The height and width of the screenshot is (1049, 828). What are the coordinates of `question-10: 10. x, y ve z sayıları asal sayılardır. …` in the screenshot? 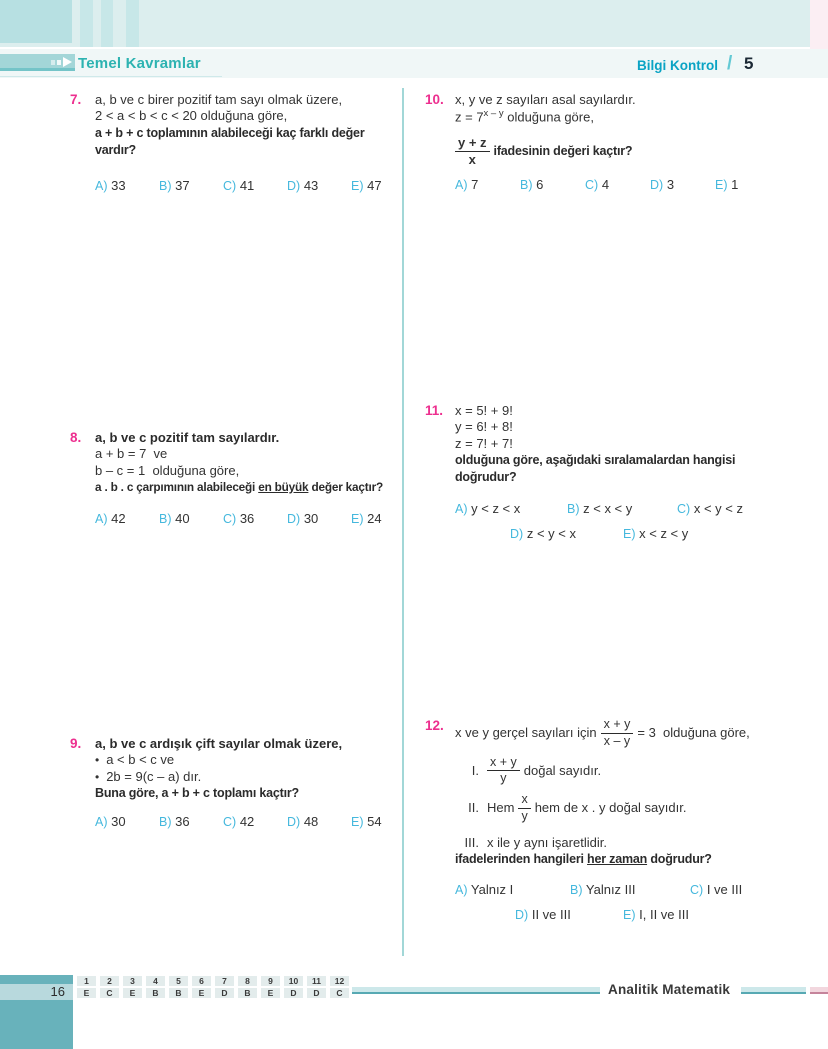 It's located at (620, 143).